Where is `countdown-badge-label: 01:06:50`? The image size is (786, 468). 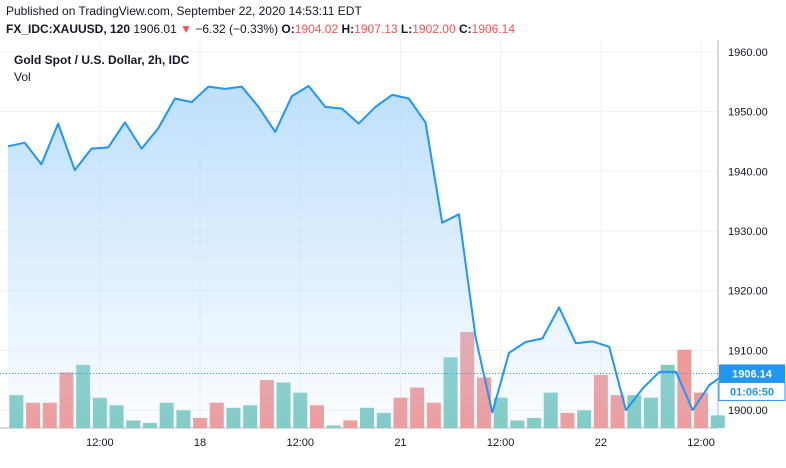
countdown-badge-label: 01:06:50 is located at coordinates (752, 392).